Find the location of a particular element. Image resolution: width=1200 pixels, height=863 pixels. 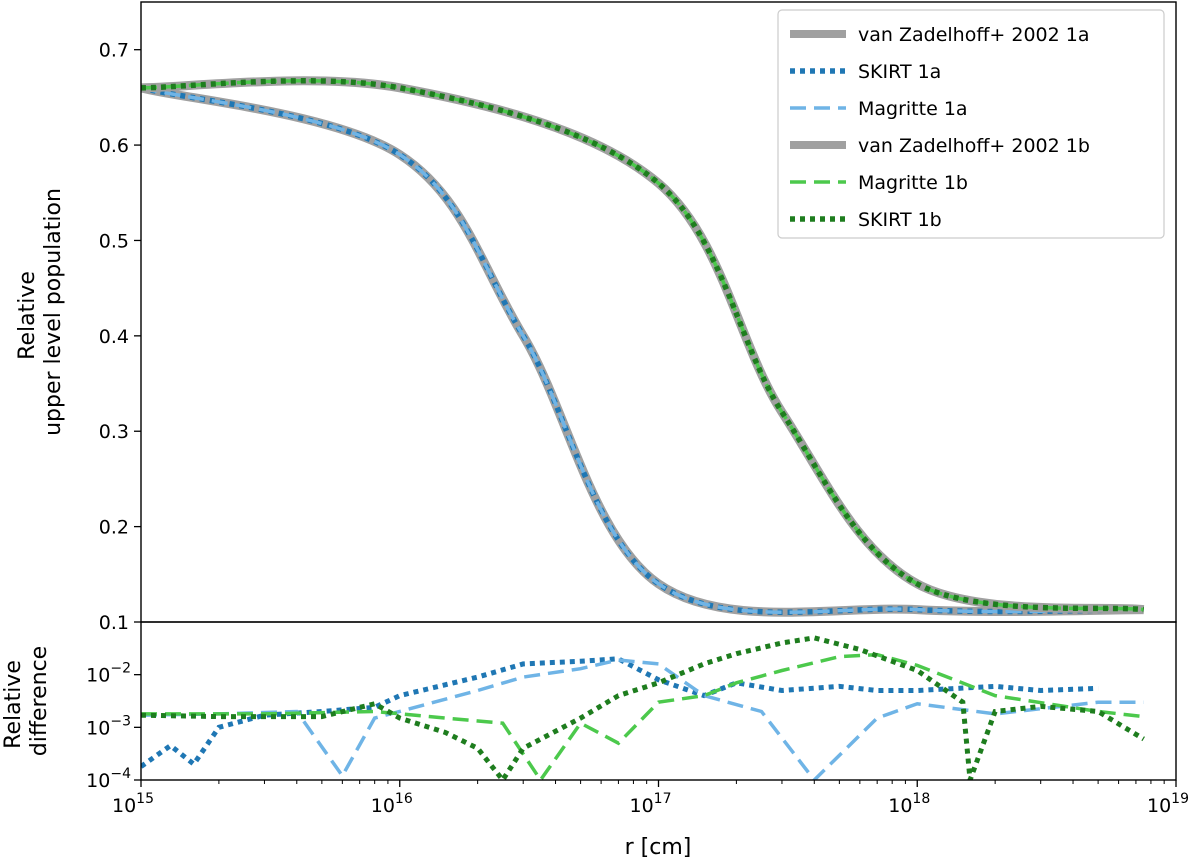

main-y-axis-label: Relative upper level population is located at coordinates (40, 312).